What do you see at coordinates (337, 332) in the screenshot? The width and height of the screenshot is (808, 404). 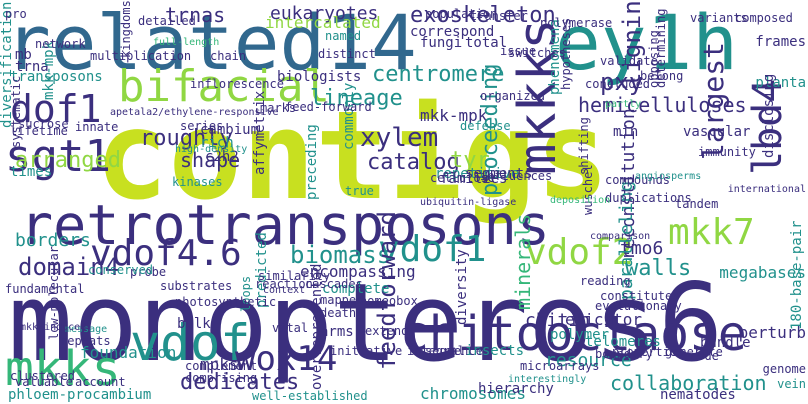 I see `cloud-word: arms` at bounding box center [337, 332].